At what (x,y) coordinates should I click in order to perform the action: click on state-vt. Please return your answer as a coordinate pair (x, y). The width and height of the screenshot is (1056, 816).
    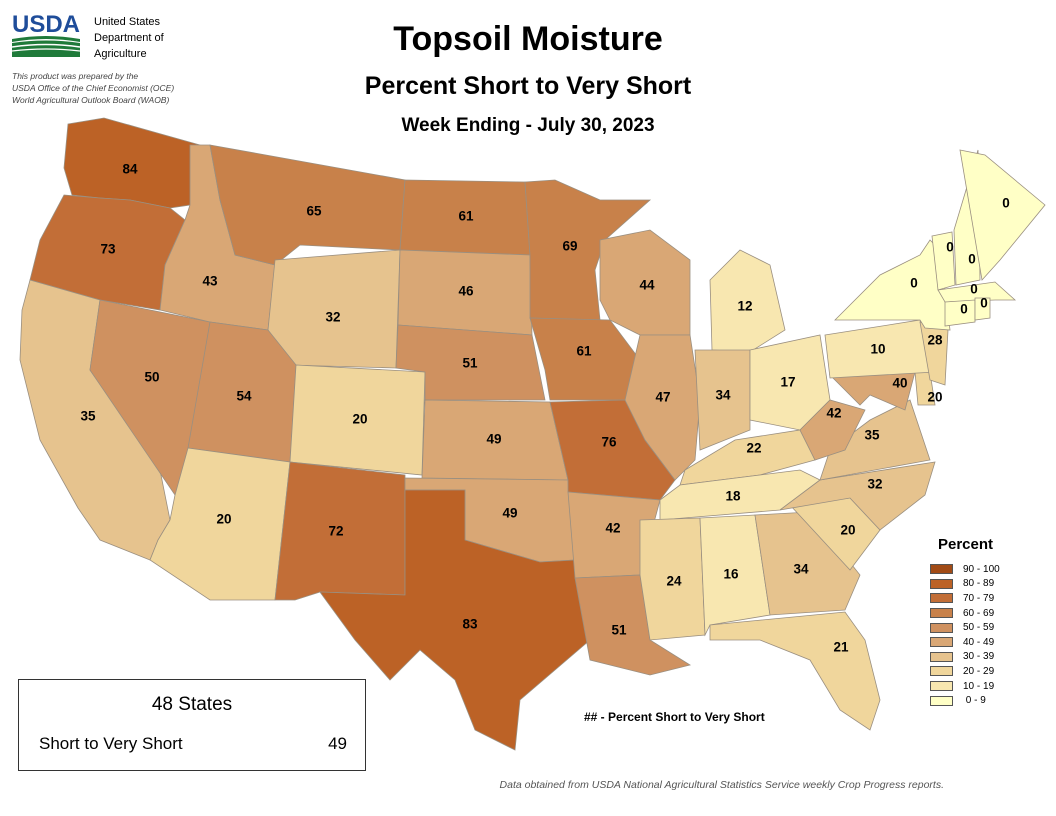
    Looking at the image, I should click on (943, 261).